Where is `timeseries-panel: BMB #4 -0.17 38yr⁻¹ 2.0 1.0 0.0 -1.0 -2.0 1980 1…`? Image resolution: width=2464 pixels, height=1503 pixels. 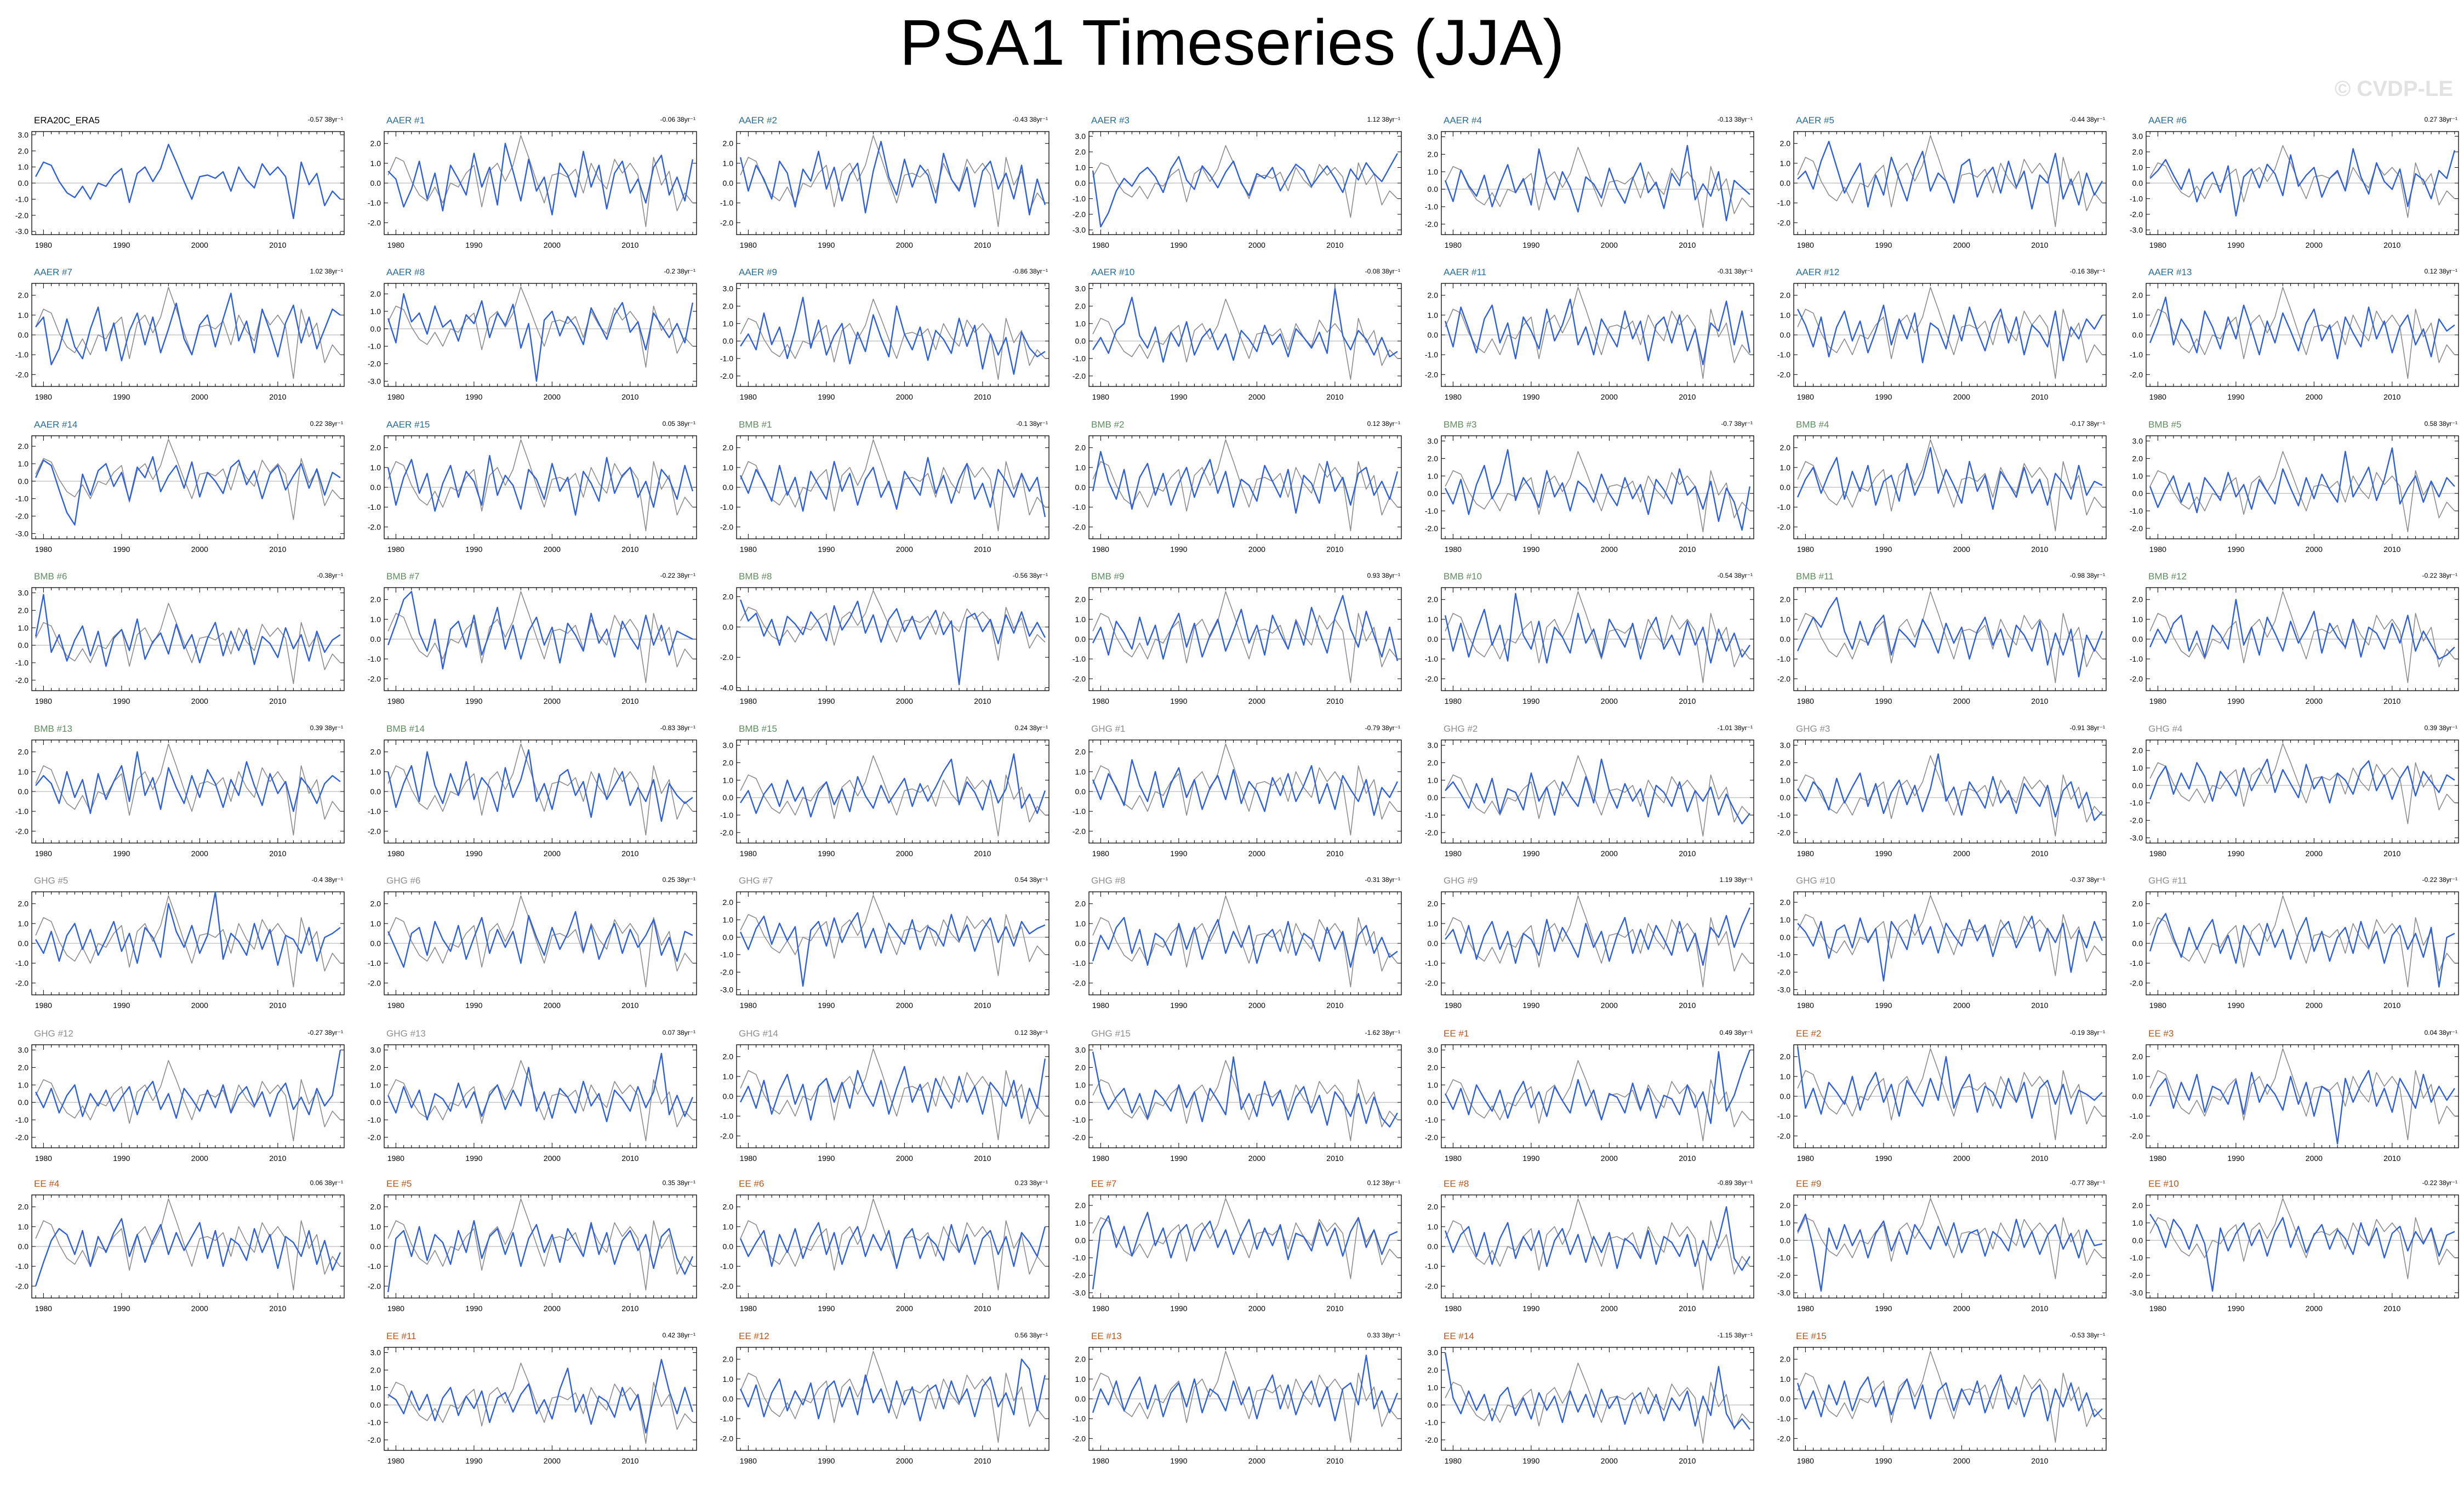
timeseries-panel: BMB #4 -0.17 38yr⁻¹ 2.0 1.0 0.0 -1.0 -2.0 1980 1… is located at coordinates (1938, 491).